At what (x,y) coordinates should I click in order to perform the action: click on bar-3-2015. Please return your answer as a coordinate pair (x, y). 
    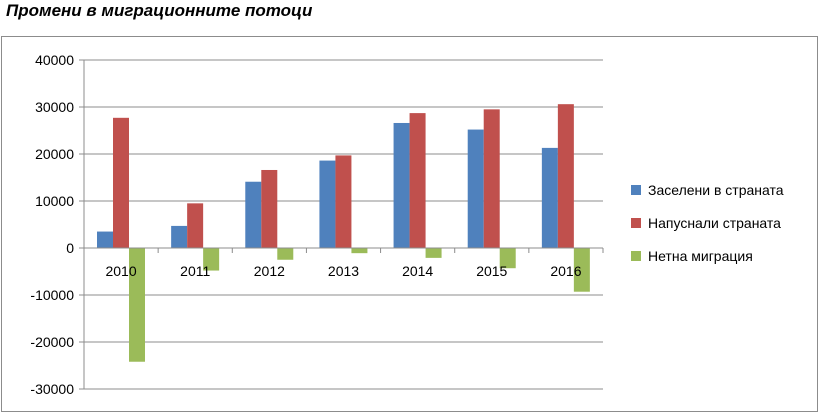
    Looking at the image, I should click on (507, 258).